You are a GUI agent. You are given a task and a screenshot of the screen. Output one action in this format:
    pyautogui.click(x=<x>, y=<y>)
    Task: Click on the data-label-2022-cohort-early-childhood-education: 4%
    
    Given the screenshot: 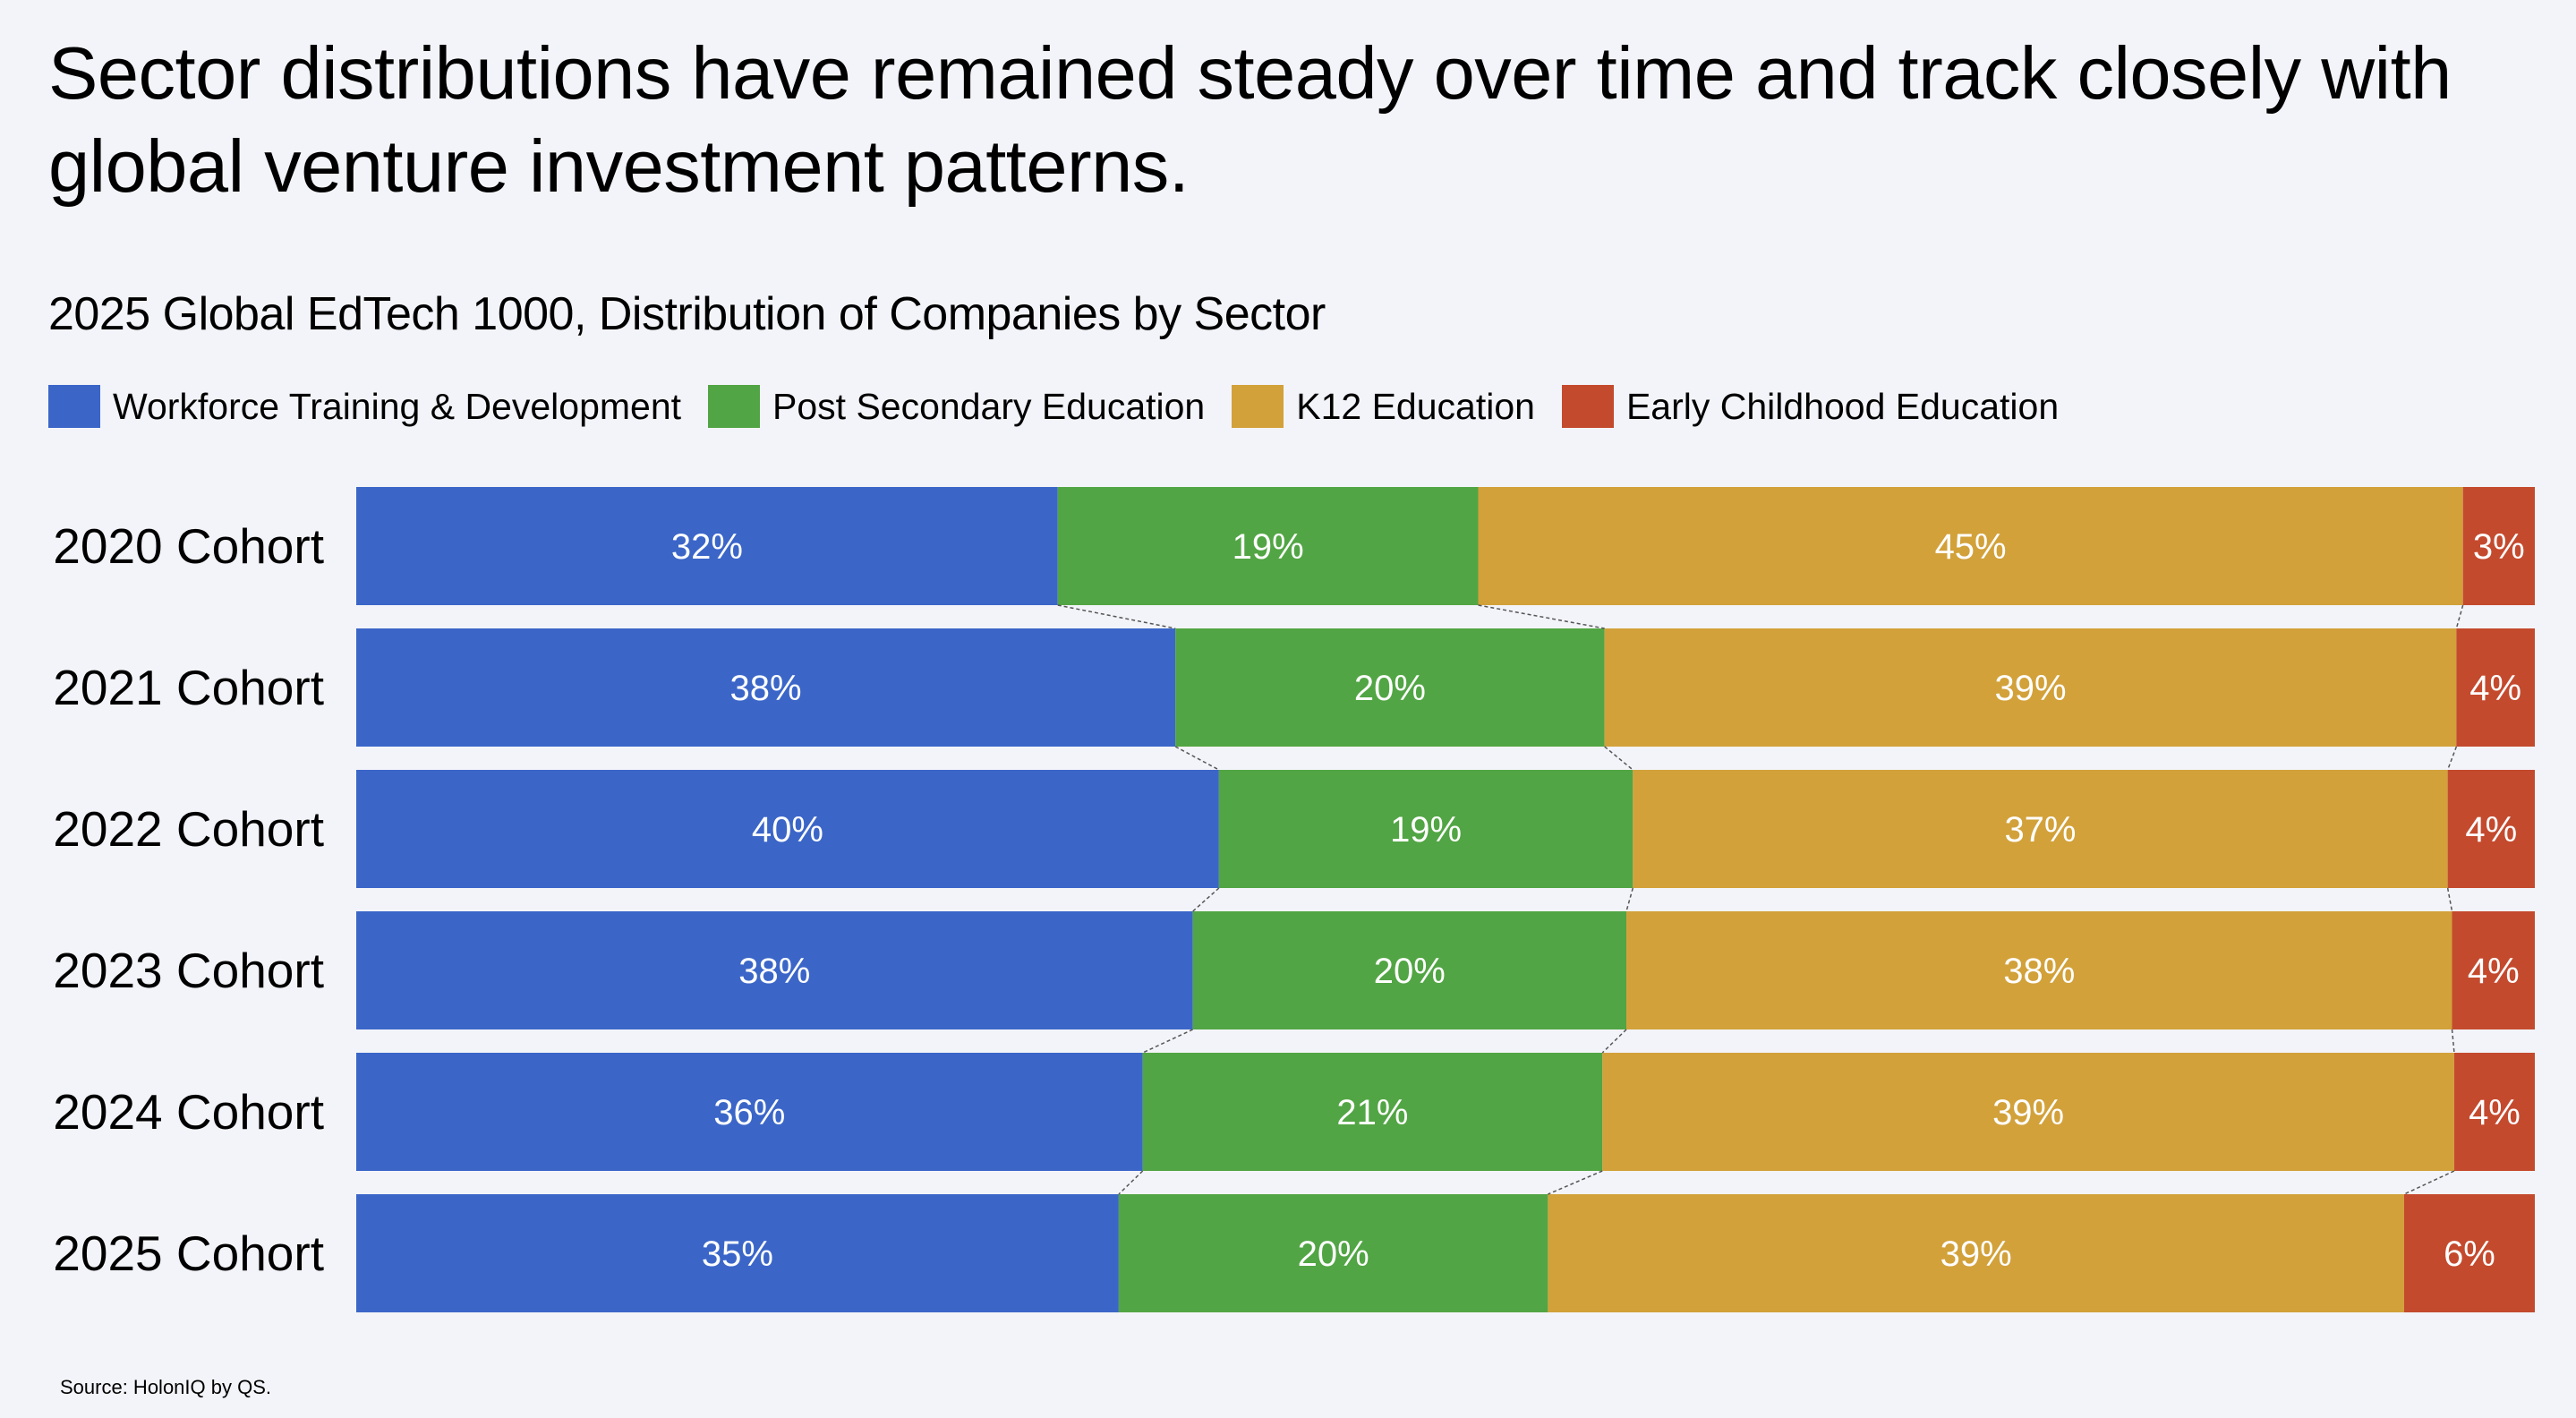 What is the action you would take?
    pyautogui.click(x=2491, y=830)
    